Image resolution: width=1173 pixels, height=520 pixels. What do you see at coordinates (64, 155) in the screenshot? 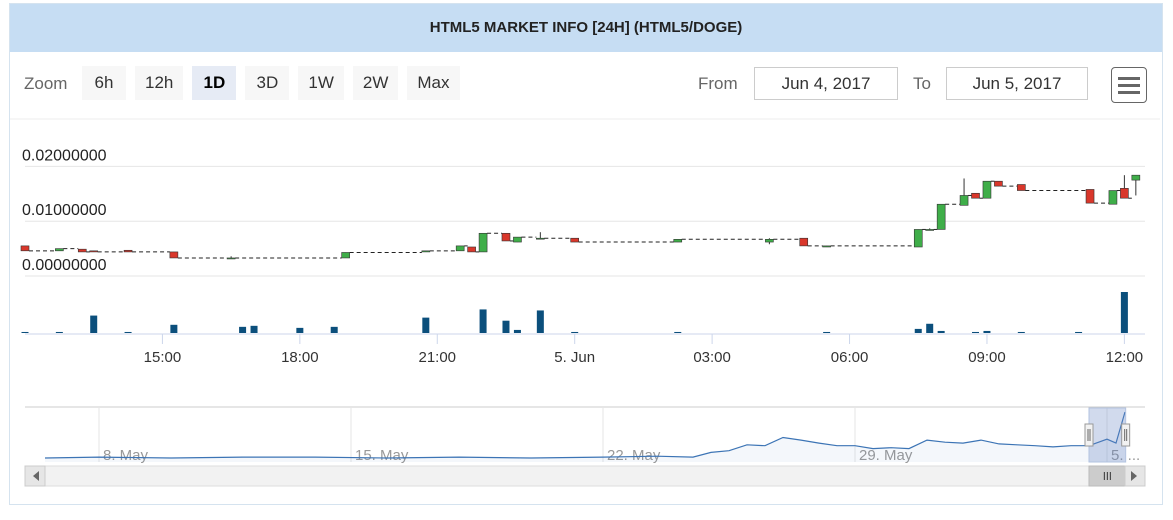
I see `y-tick-label: 0.02000000` at bounding box center [64, 155].